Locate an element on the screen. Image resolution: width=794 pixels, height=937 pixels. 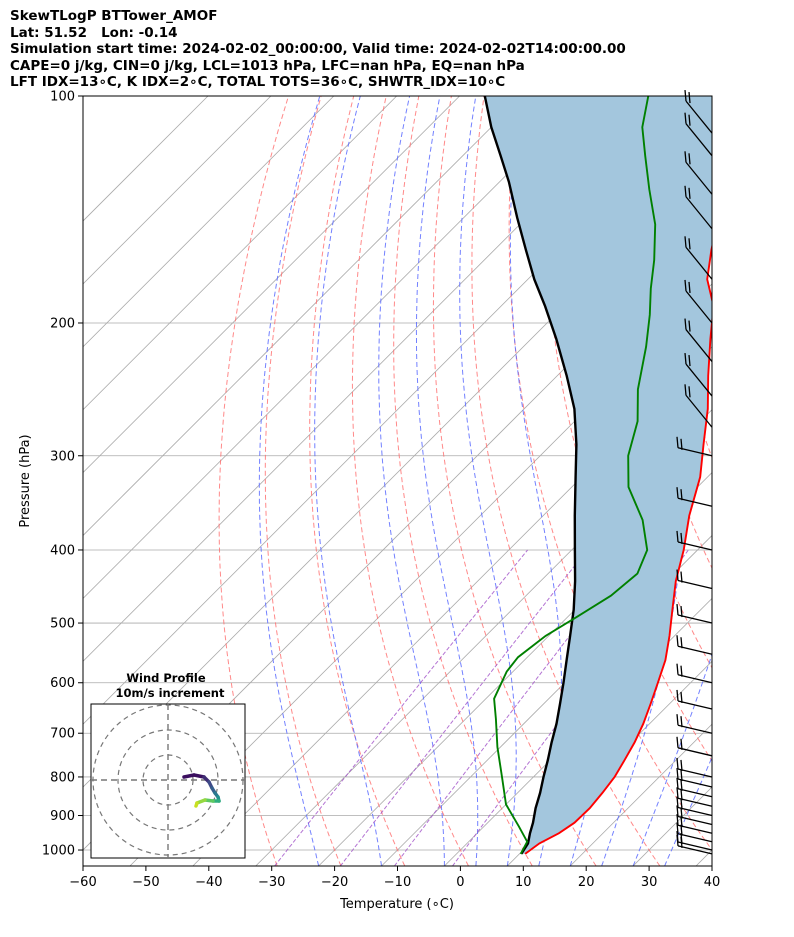
inset-subtitle: 10m/s increment is located at coordinates (170, 693).